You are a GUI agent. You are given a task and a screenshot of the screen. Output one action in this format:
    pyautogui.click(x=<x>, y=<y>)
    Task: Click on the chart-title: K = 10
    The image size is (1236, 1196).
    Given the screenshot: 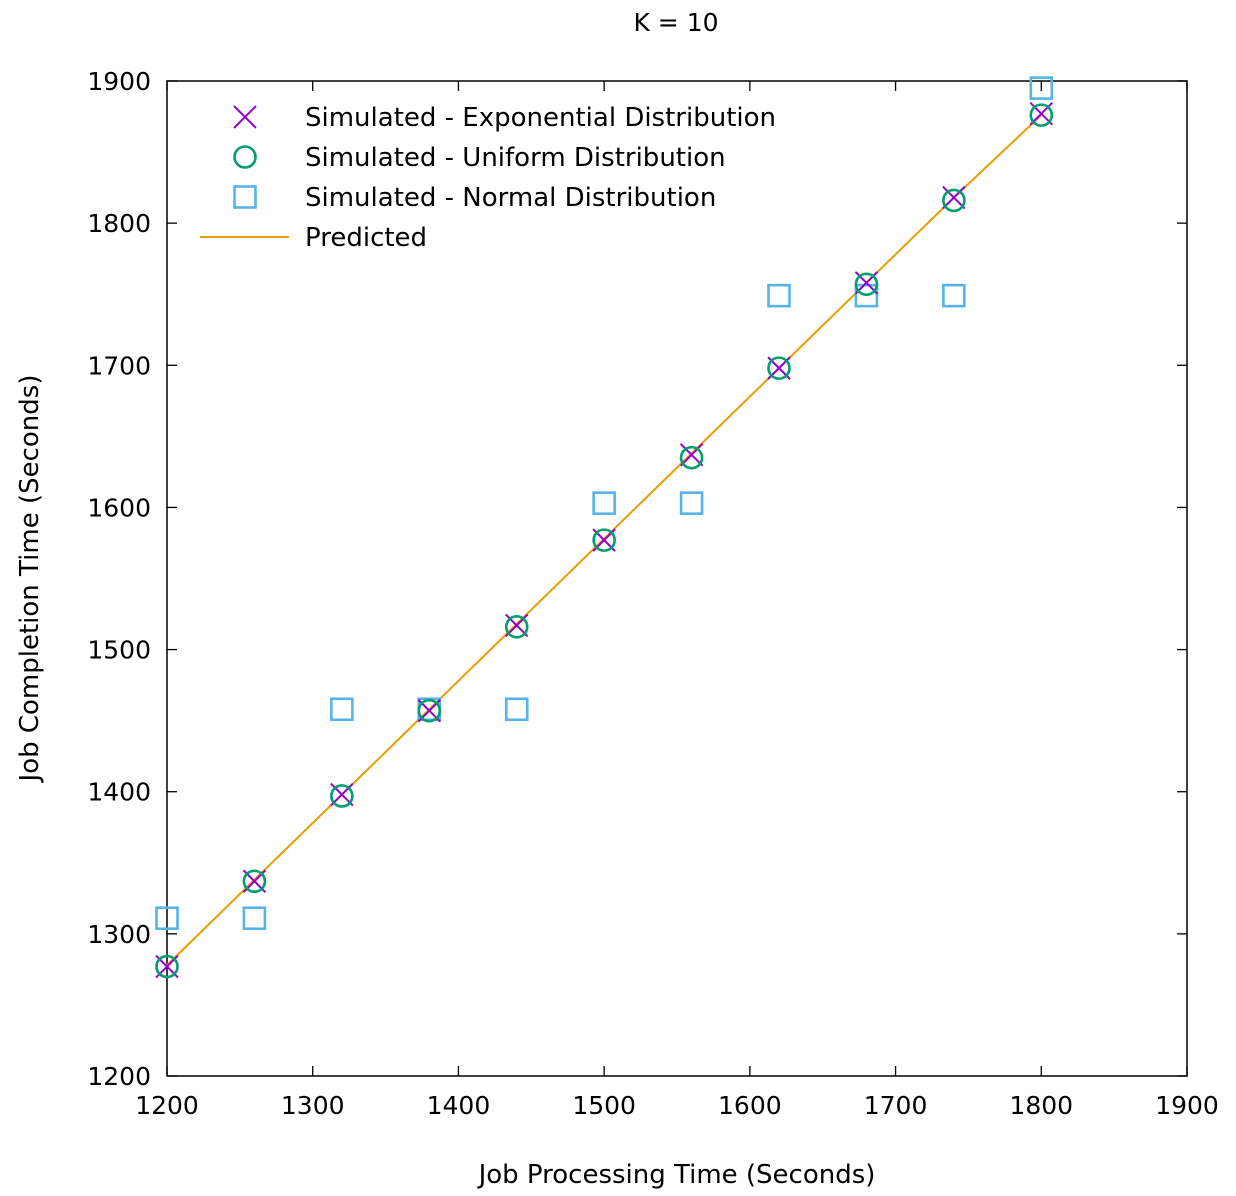 What is the action you would take?
    pyautogui.click(x=675, y=22)
    